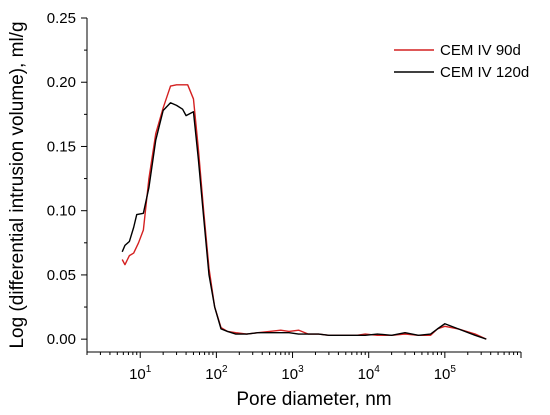 This screenshot has width=550, height=415. What do you see at coordinates (313, 399) in the screenshot?
I see `x-axis-title: Pore diameter, nm` at bounding box center [313, 399].